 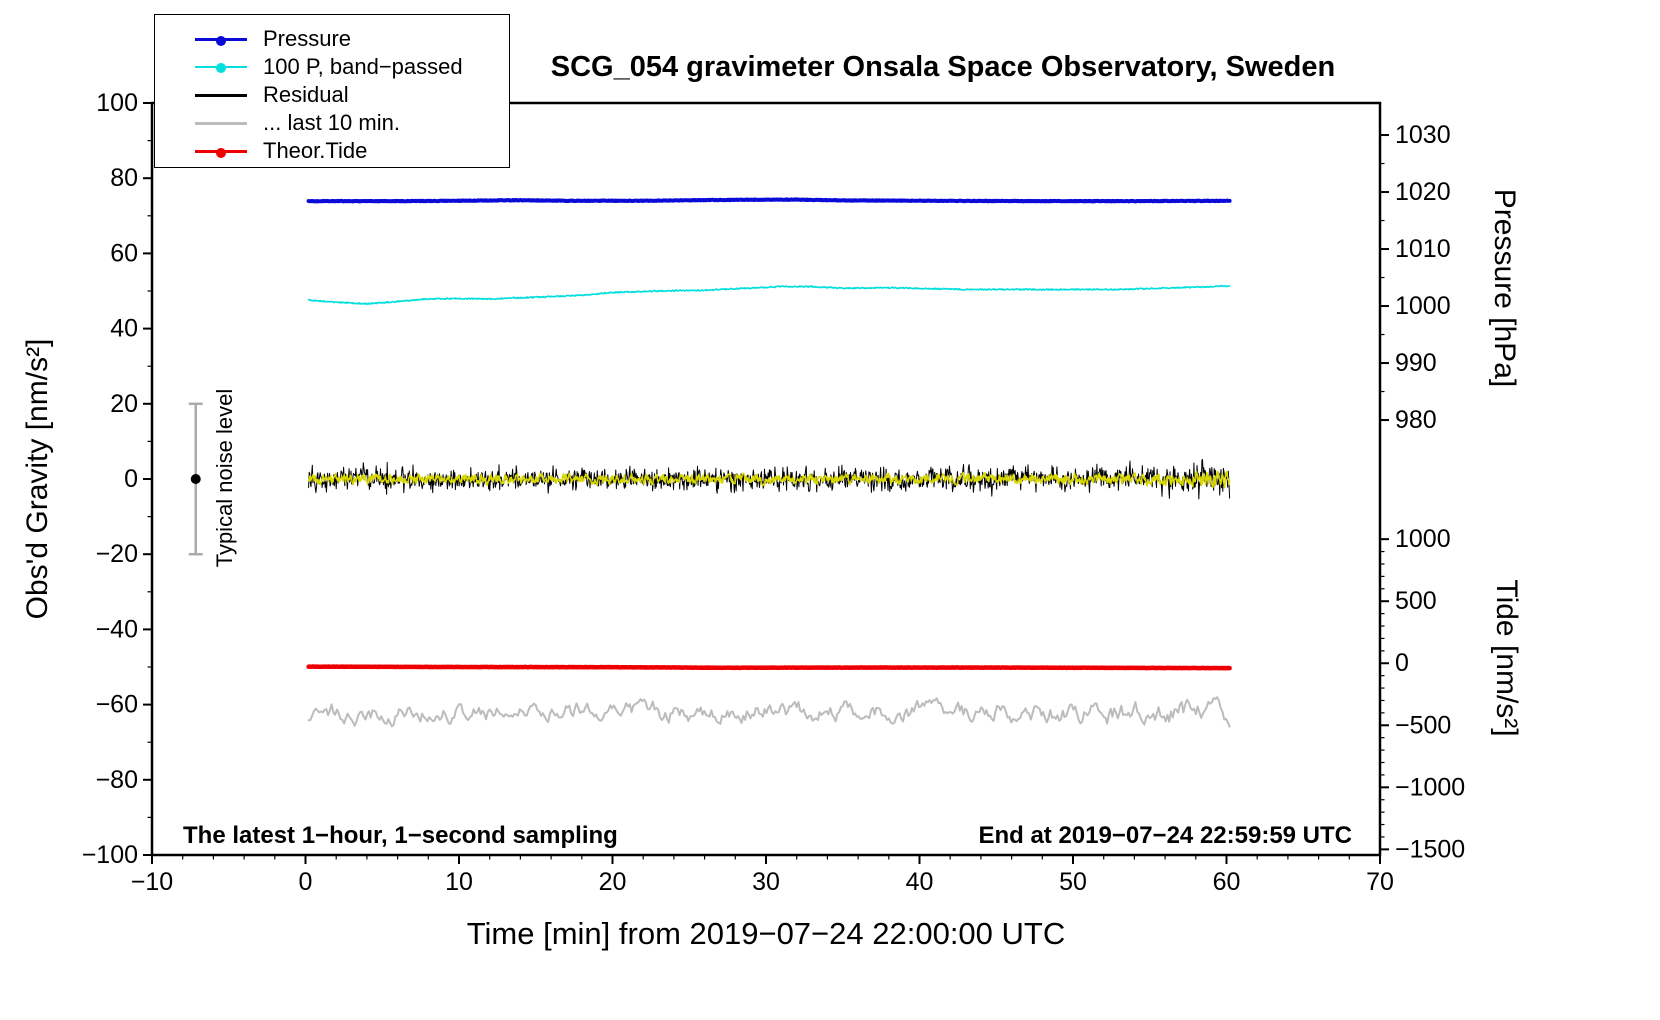 I want to click on svg-text: −1500, so click(x=1430, y=849).